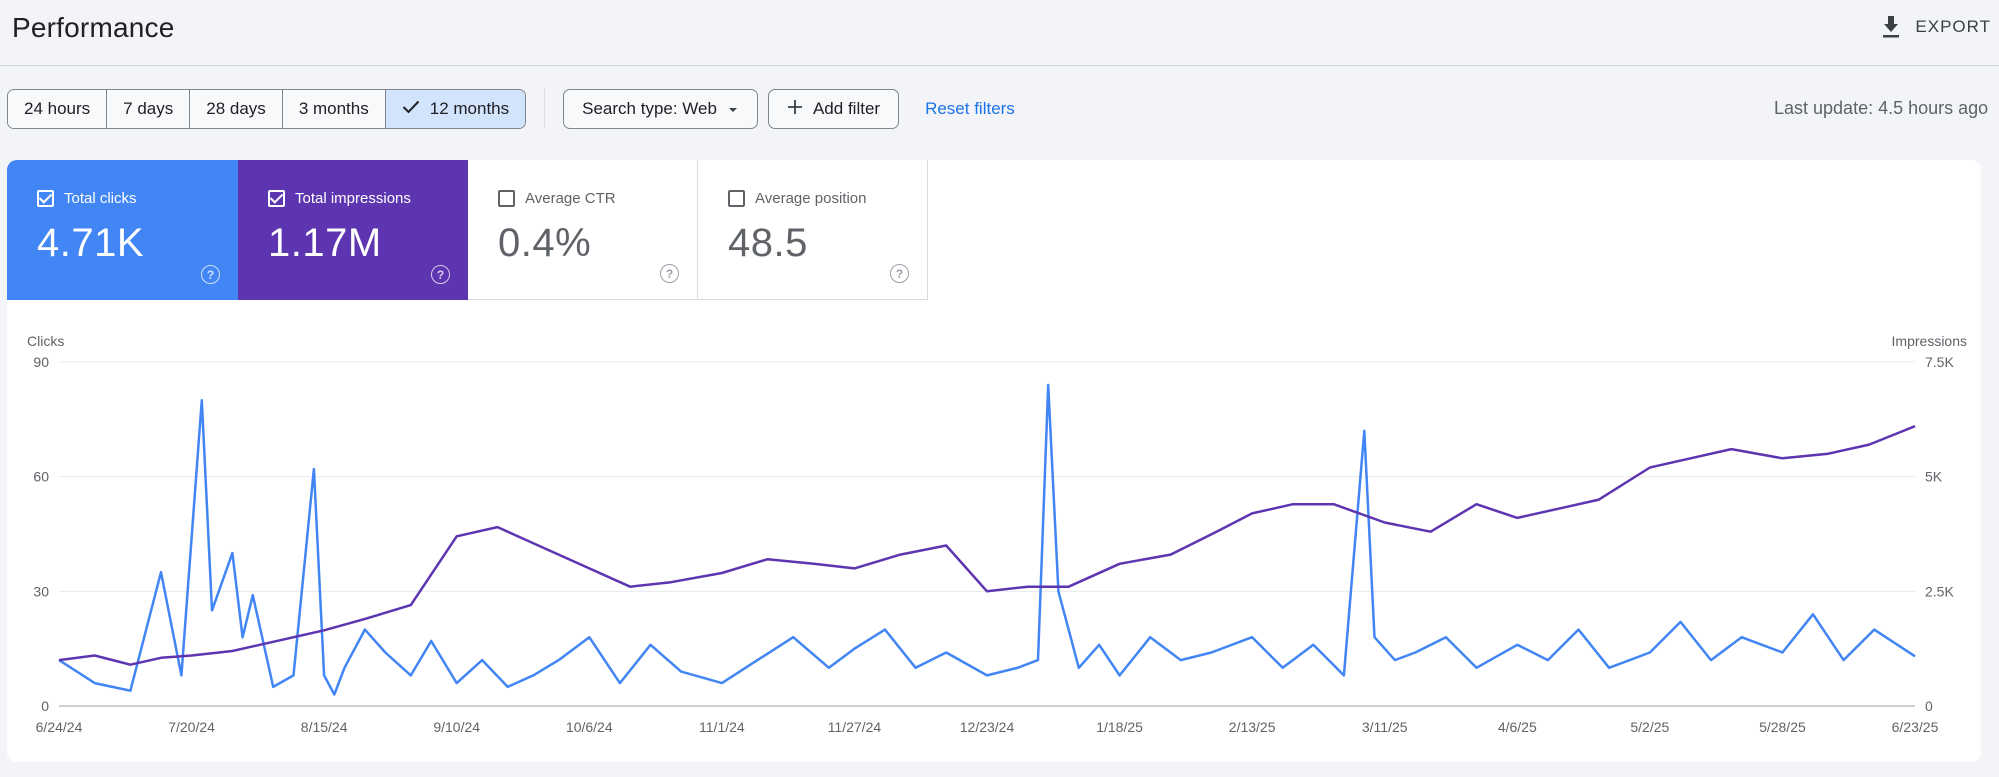 This screenshot has height=777, width=1999. Describe the element at coordinates (456, 727) in the screenshot. I see `x-tick-label: 9/10/24` at that location.